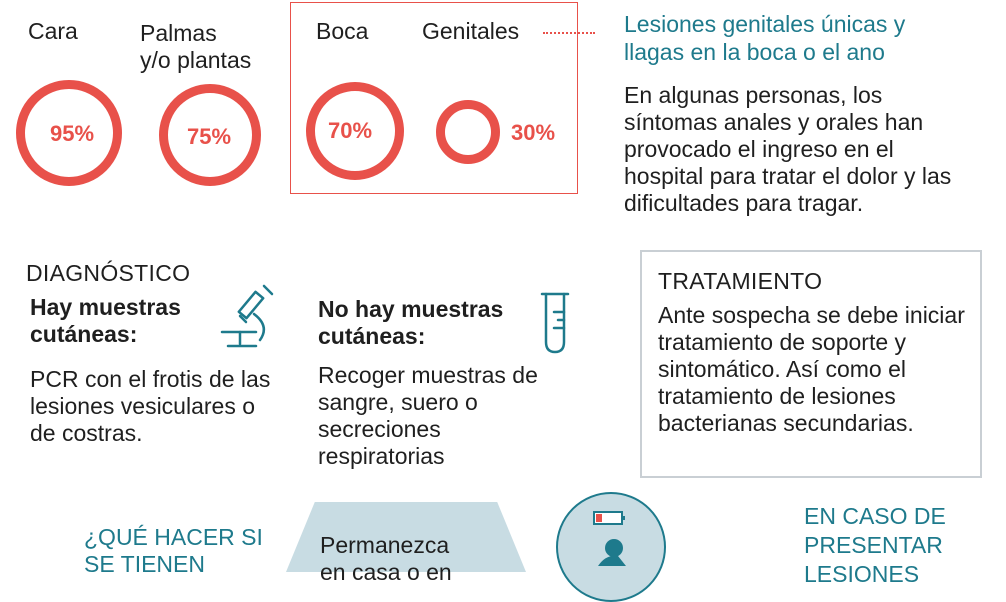 The width and height of the screenshot is (1006, 602). What do you see at coordinates (72, 133) in the screenshot?
I see `percent-cara: 95%` at bounding box center [72, 133].